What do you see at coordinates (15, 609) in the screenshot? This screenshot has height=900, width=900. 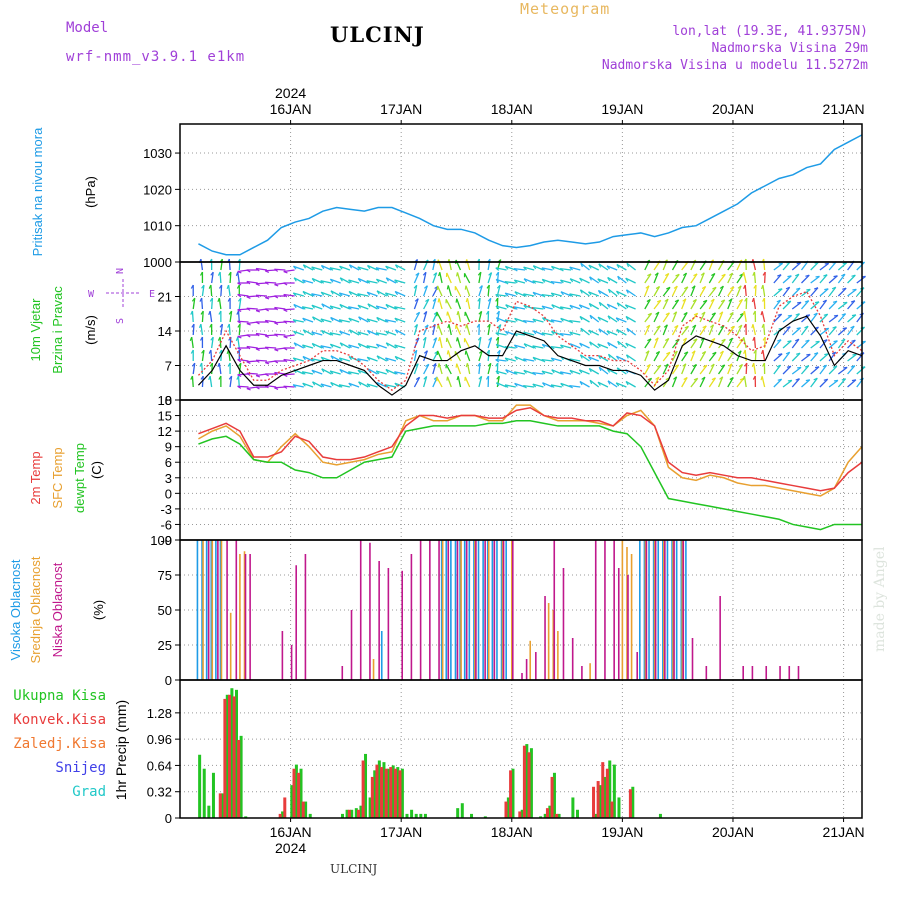 I see `visoka-ylabel: Visoka Oblacnost` at bounding box center [15, 609].